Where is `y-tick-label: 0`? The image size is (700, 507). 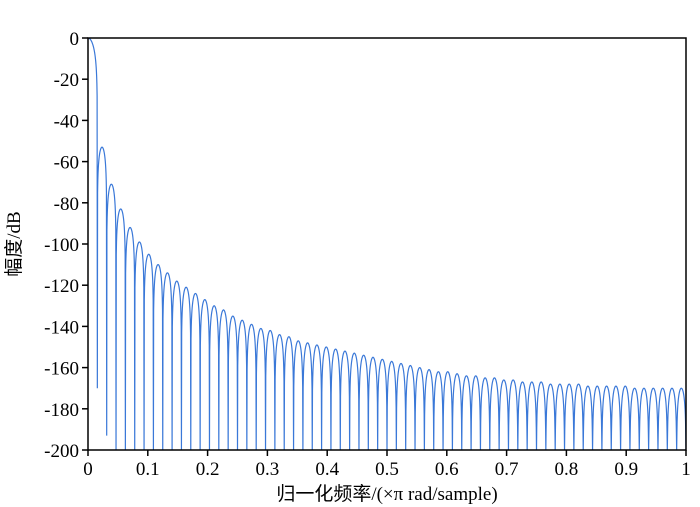
y-tick-label: 0 is located at coordinates (75, 39).